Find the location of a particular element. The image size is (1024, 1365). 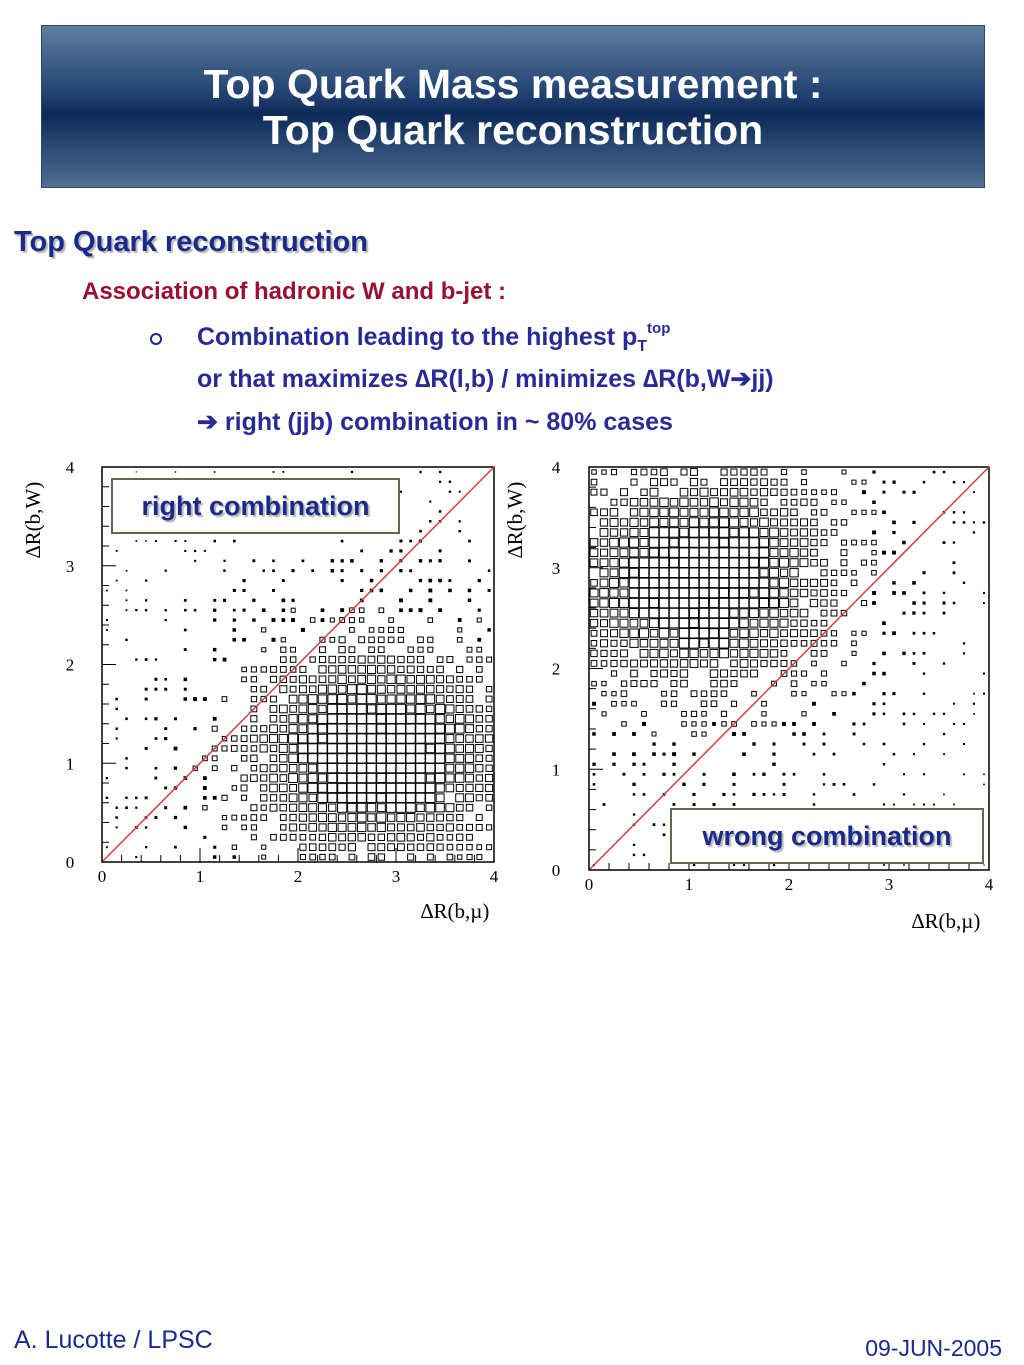

x-axis-label: ∆R(b,µ) is located at coordinates (455, 911).